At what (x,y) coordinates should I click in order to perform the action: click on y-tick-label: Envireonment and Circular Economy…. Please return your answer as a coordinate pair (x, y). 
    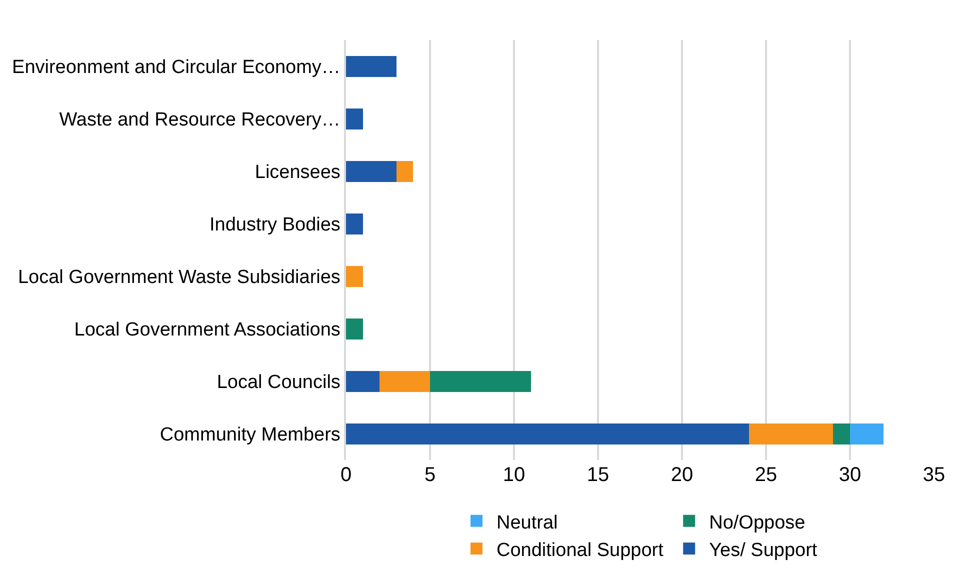
    Looking at the image, I should click on (176, 67).